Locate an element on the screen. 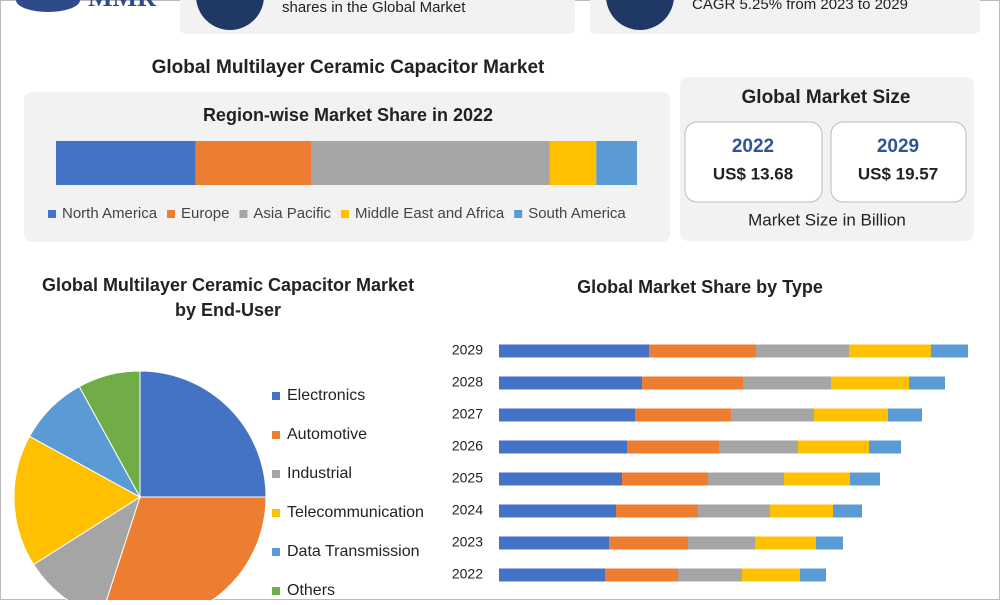 The height and width of the screenshot is (605, 1000). chart-title: by End-User is located at coordinates (228, 310).